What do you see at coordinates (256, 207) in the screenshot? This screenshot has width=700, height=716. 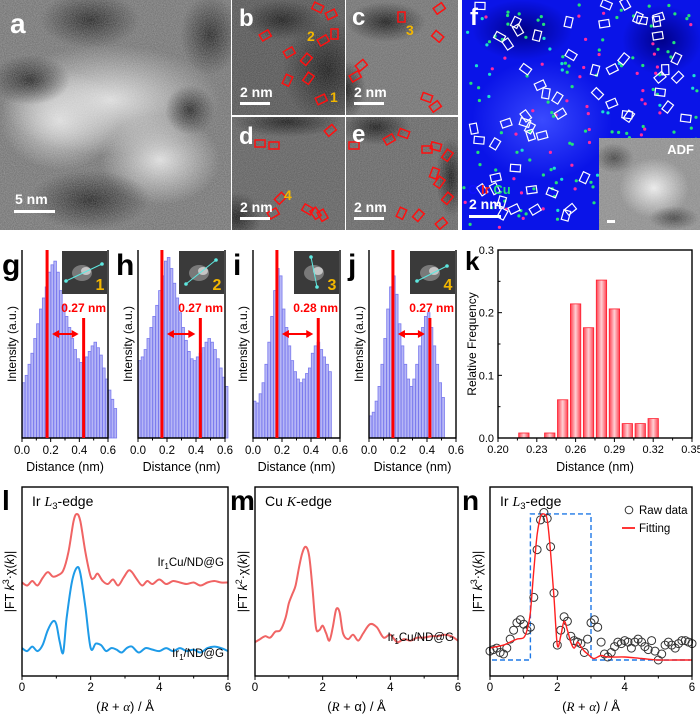 I see `scale-bar-label-d: 2 nm` at bounding box center [256, 207].